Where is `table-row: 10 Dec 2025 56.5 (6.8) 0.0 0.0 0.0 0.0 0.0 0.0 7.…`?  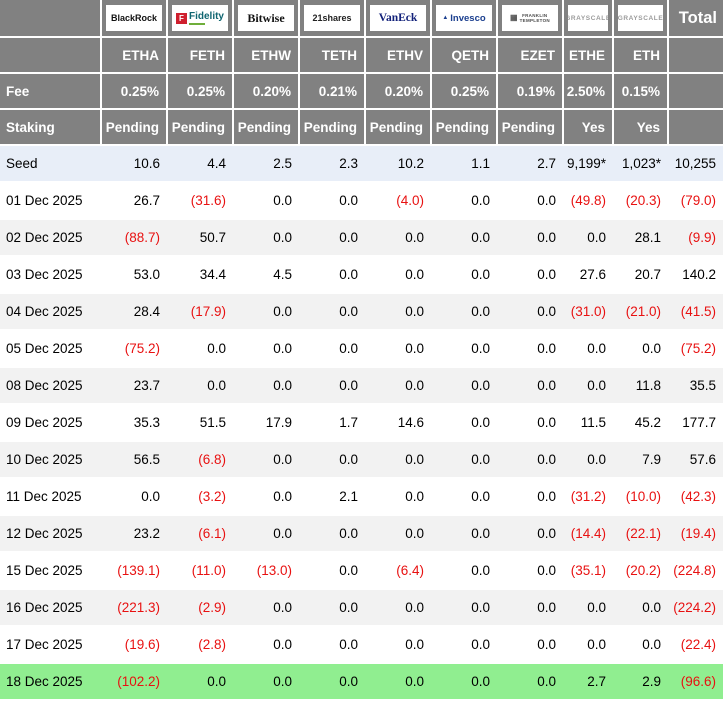 table-row: 10 Dec 2025 56.5 (6.8) 0.0 0.0 0.0 0.0 0.0 0.0 7.… is located at coordinates (361, 459).